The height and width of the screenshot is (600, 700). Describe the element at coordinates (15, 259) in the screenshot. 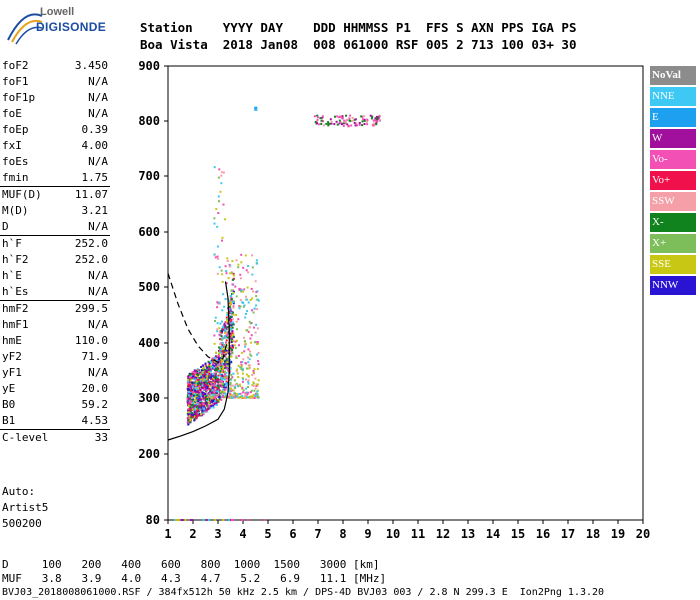

I see `param-name: h`F2` at that location.